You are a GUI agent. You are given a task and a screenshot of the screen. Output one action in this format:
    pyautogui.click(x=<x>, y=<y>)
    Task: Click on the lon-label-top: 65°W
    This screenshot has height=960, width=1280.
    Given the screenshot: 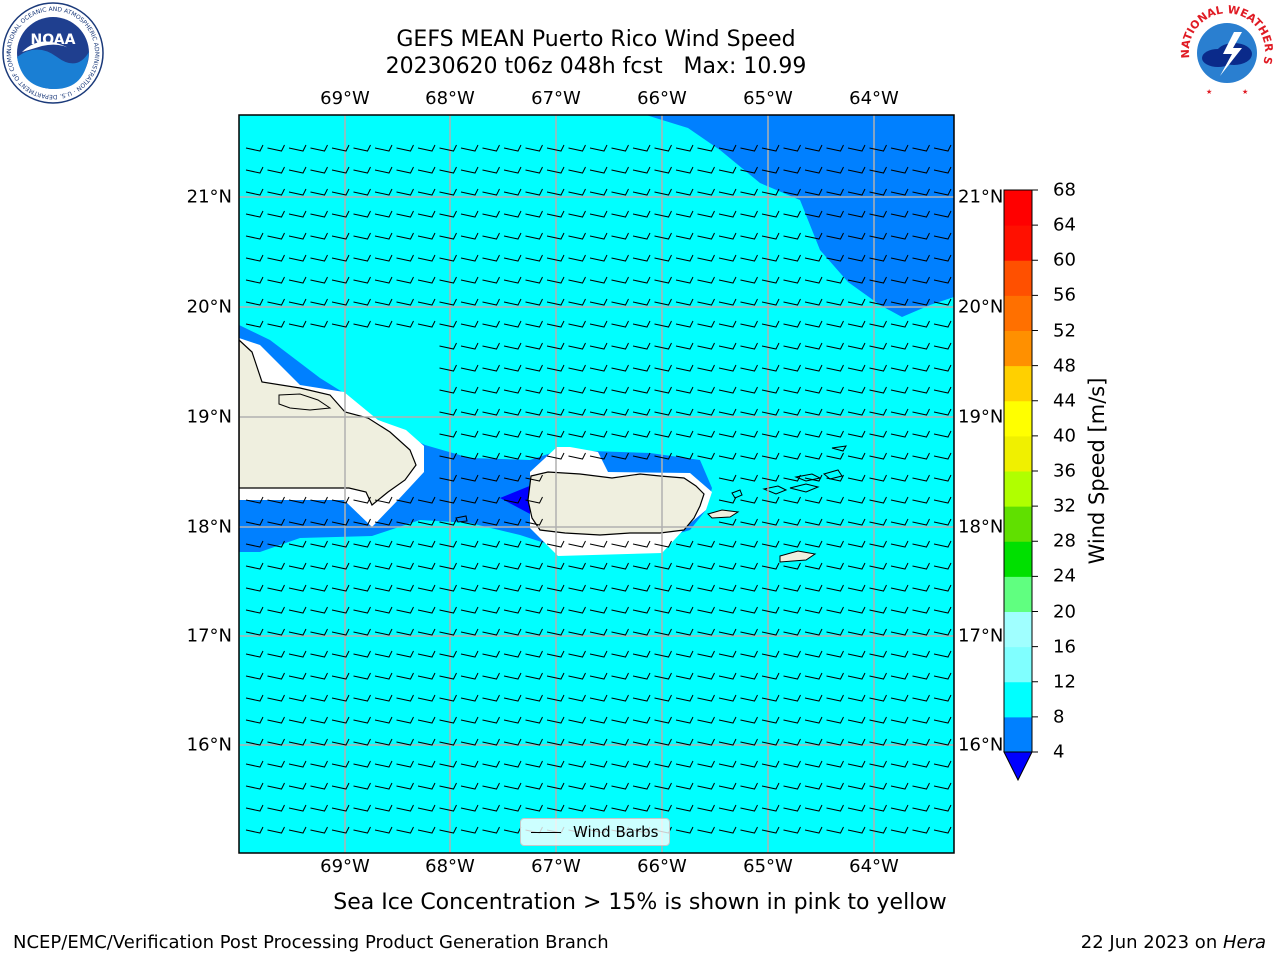 What is the action you would take?
    pyautogui.click(x=768, y=98)
    